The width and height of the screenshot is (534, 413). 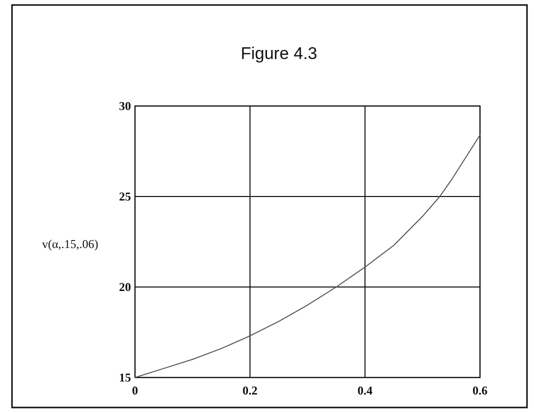 I want to click on y-tick-label: 20, so click(x=125, y=287).